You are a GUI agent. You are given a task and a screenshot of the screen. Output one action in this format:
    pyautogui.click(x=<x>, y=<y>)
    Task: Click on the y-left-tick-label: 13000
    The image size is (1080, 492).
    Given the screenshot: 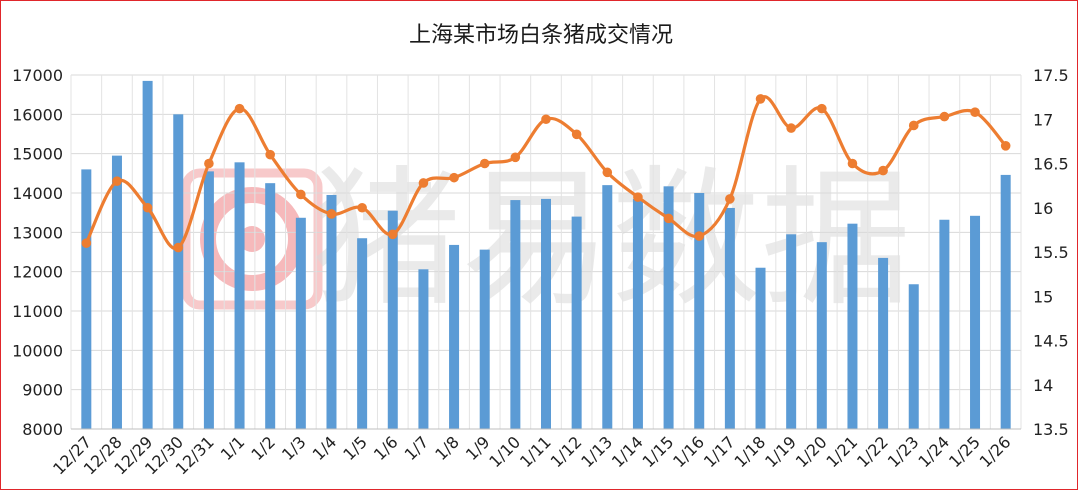 What is the action you would take?
    pyautogui.click(x=37, y=232)
    